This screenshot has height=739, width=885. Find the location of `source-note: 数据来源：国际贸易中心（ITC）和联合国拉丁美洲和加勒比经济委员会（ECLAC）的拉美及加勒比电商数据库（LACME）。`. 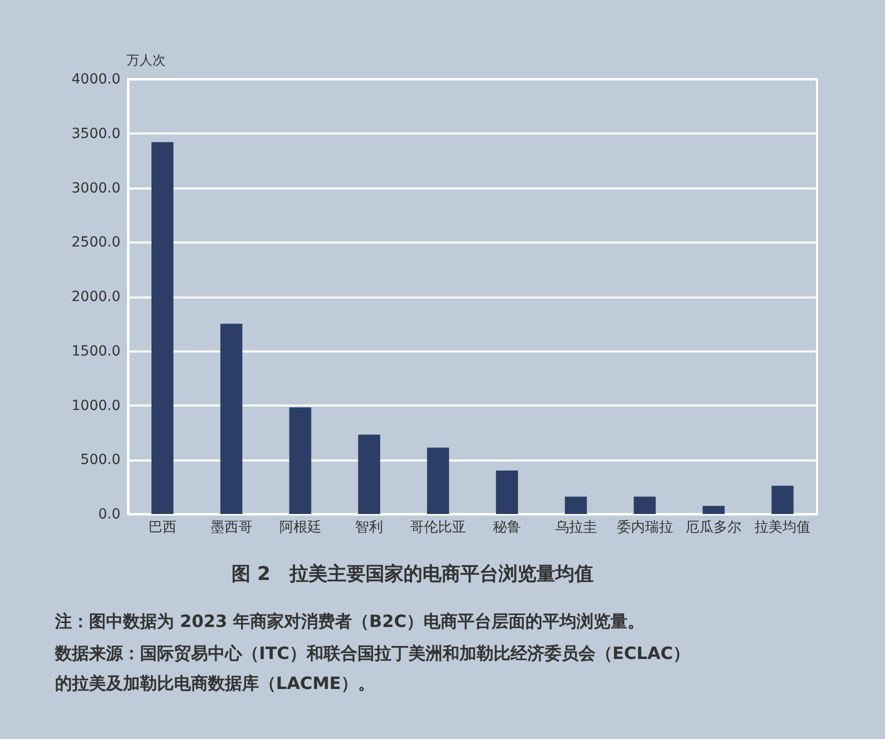

source-note: 数据来源：国际贸易中心（ITC）和联合国拉丁美洲和加勒比经济委员会（ECLAC）的拉美及加勒比电商数据库（LACME）。 is located at coordinates (372, 669).